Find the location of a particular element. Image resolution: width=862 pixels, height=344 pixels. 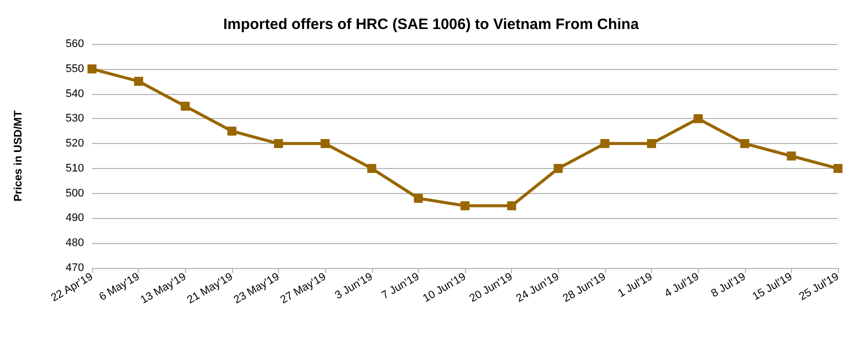

y-tick-label: 500 is located at coordinates (75, 193).